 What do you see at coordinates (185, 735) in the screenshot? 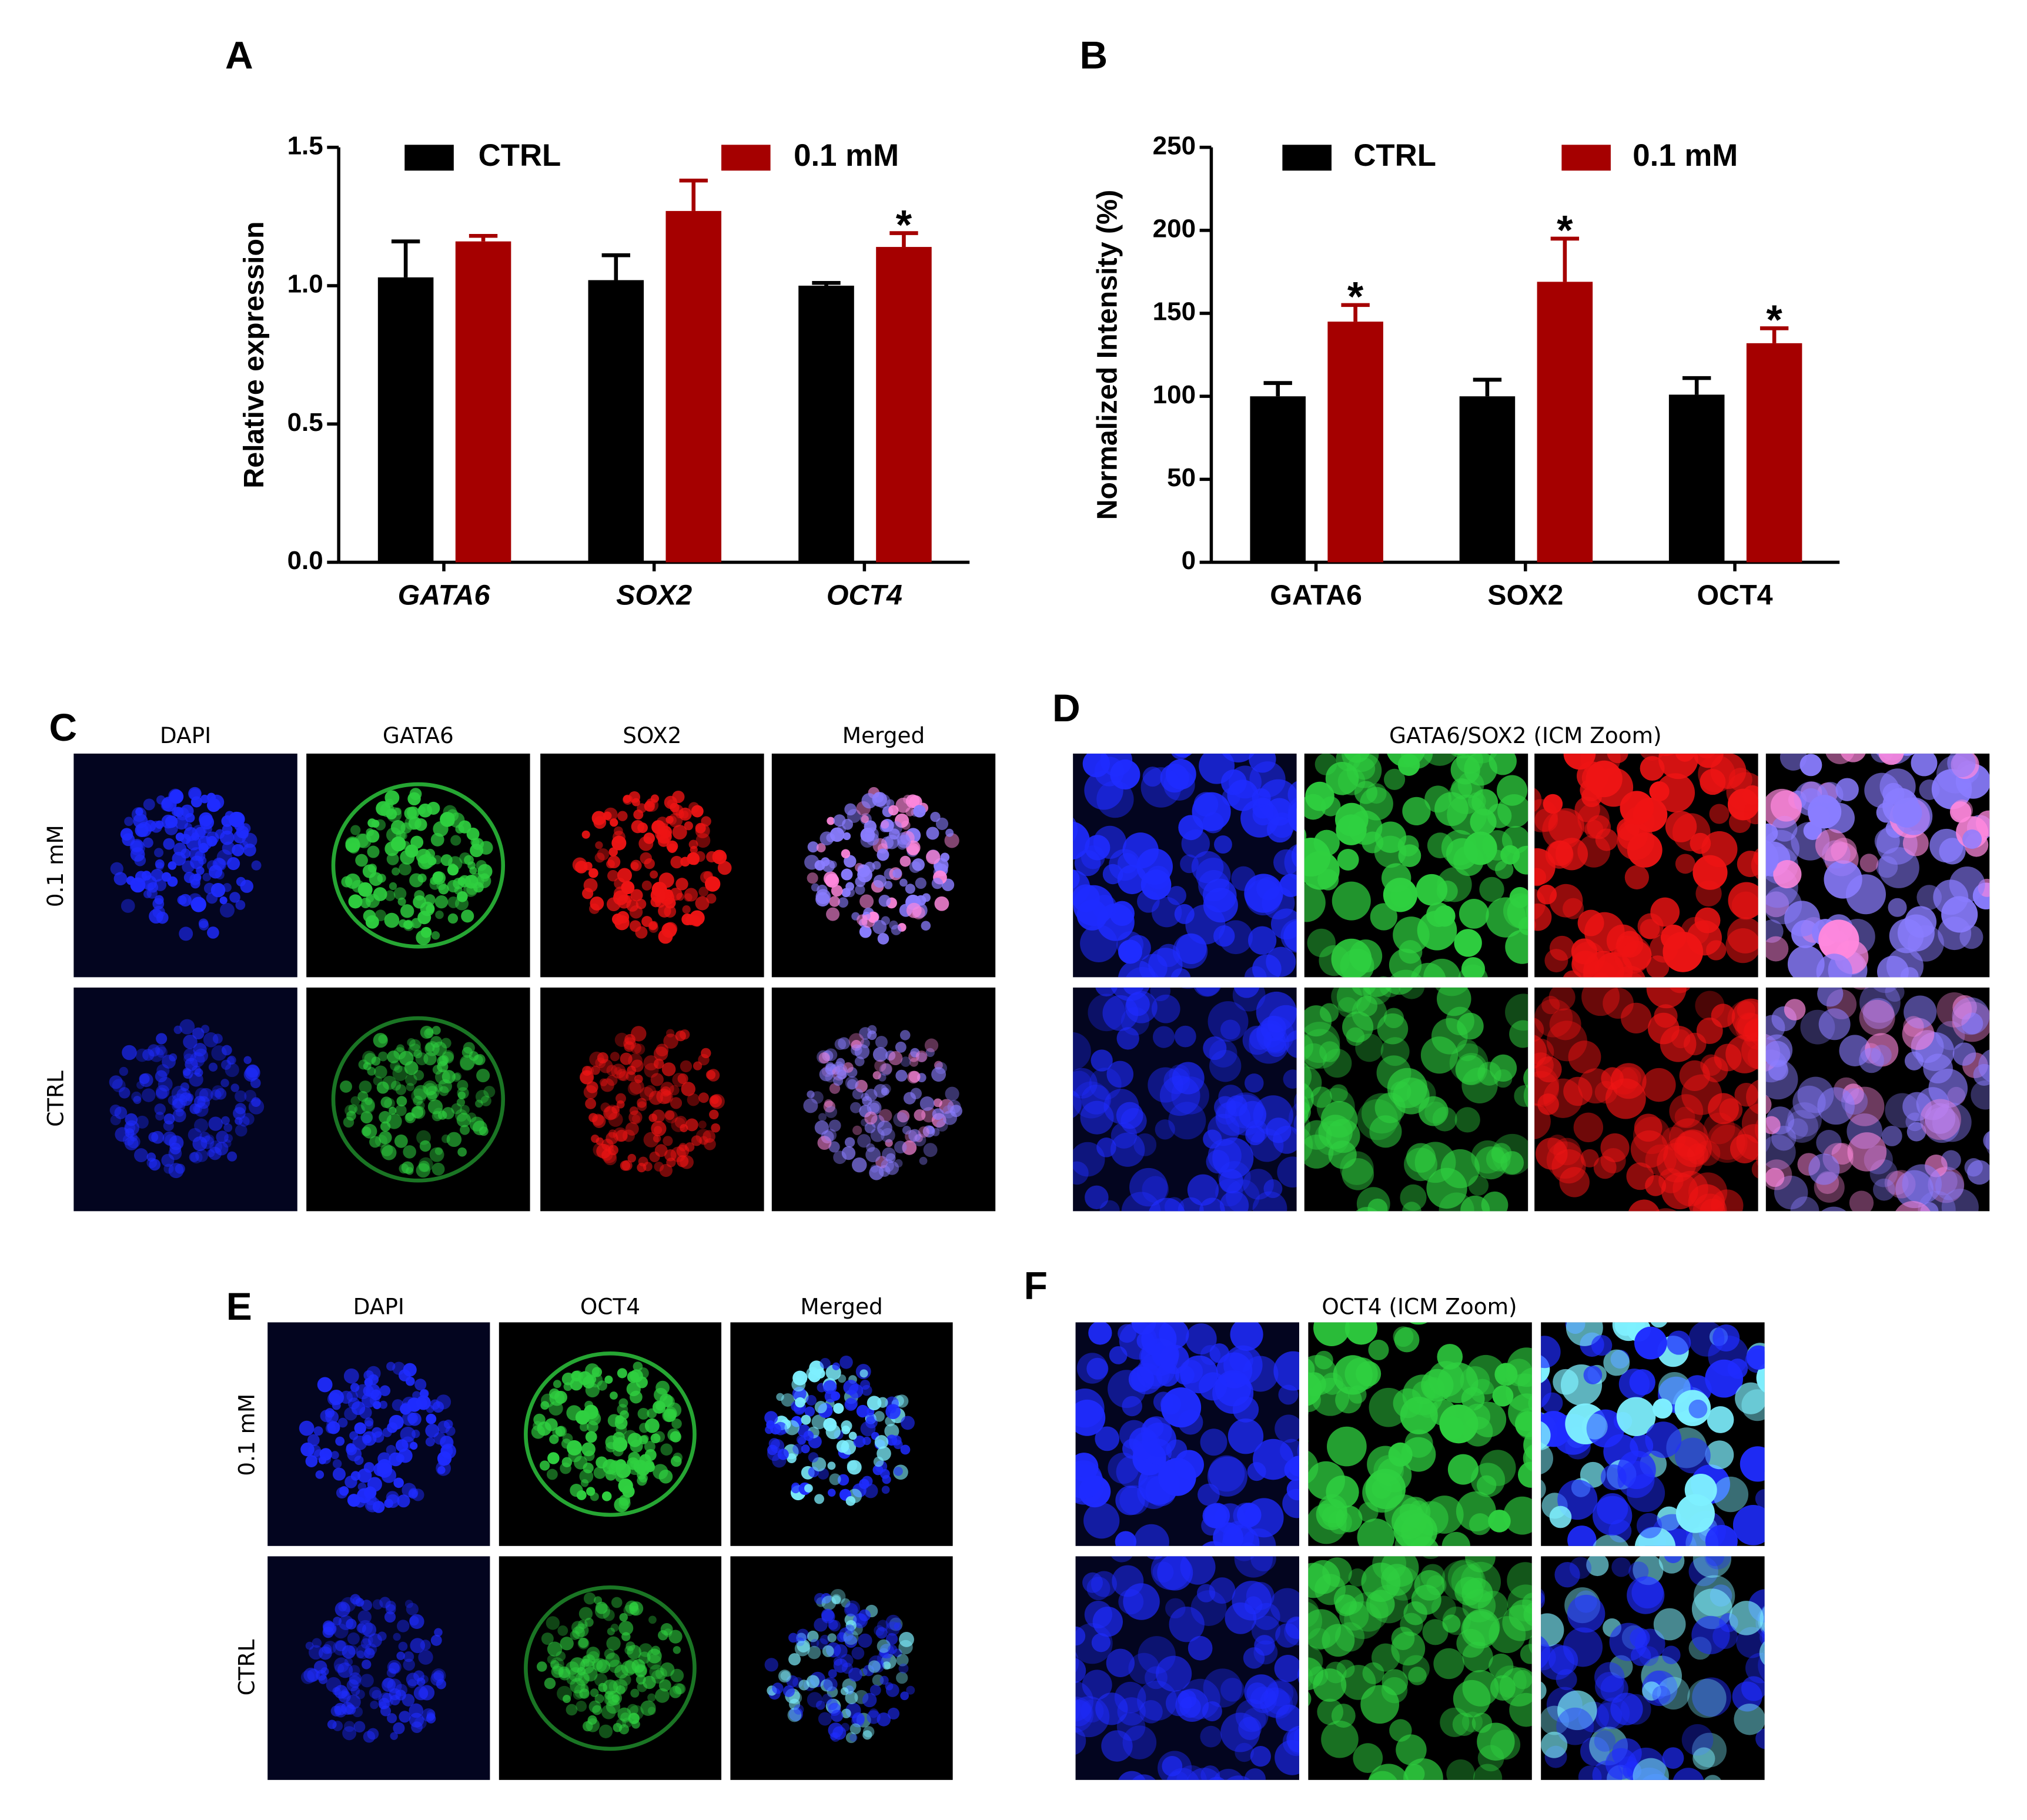
I see `column-header: DAPI` at bounding box center [185, 735].